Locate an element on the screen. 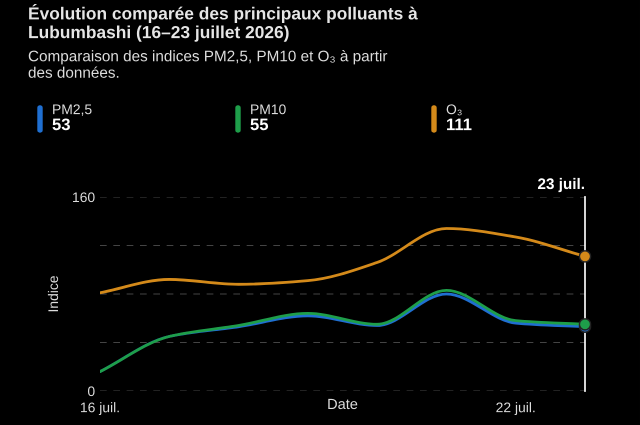 The image size is (640, 425). x-tick-label: 16 juil. is located at coordinates (99, 409).